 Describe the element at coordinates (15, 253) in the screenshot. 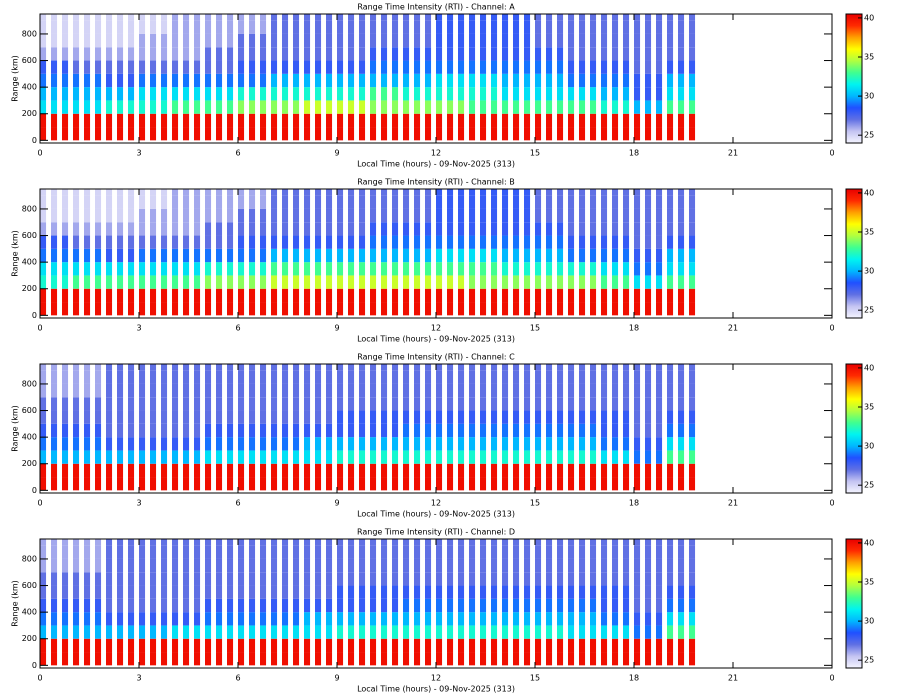

I see `y-axis-label: Range (km)` at that location.